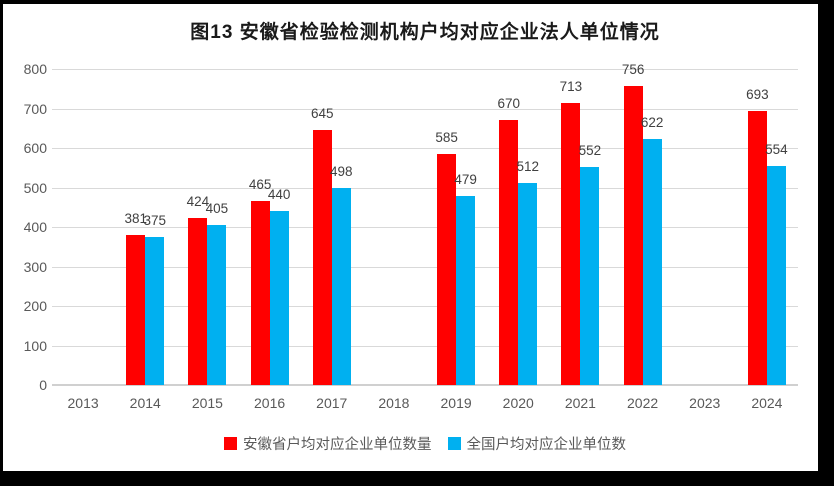 The width and height of the screenshot is (834, 486). Describe the element at coordinates (155, 220) in the screenshot. I see `bar-value-label: 375` at that location.